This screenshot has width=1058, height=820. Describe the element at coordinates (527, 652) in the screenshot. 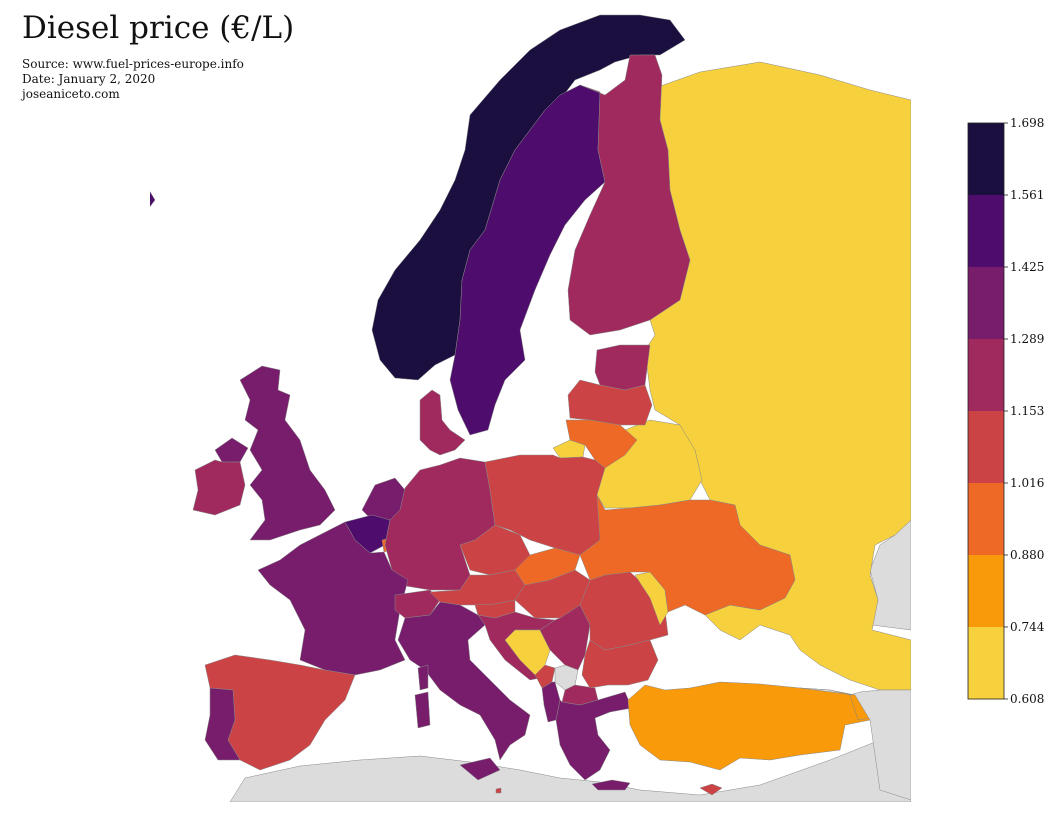

I see `region-bosnia` at that location.